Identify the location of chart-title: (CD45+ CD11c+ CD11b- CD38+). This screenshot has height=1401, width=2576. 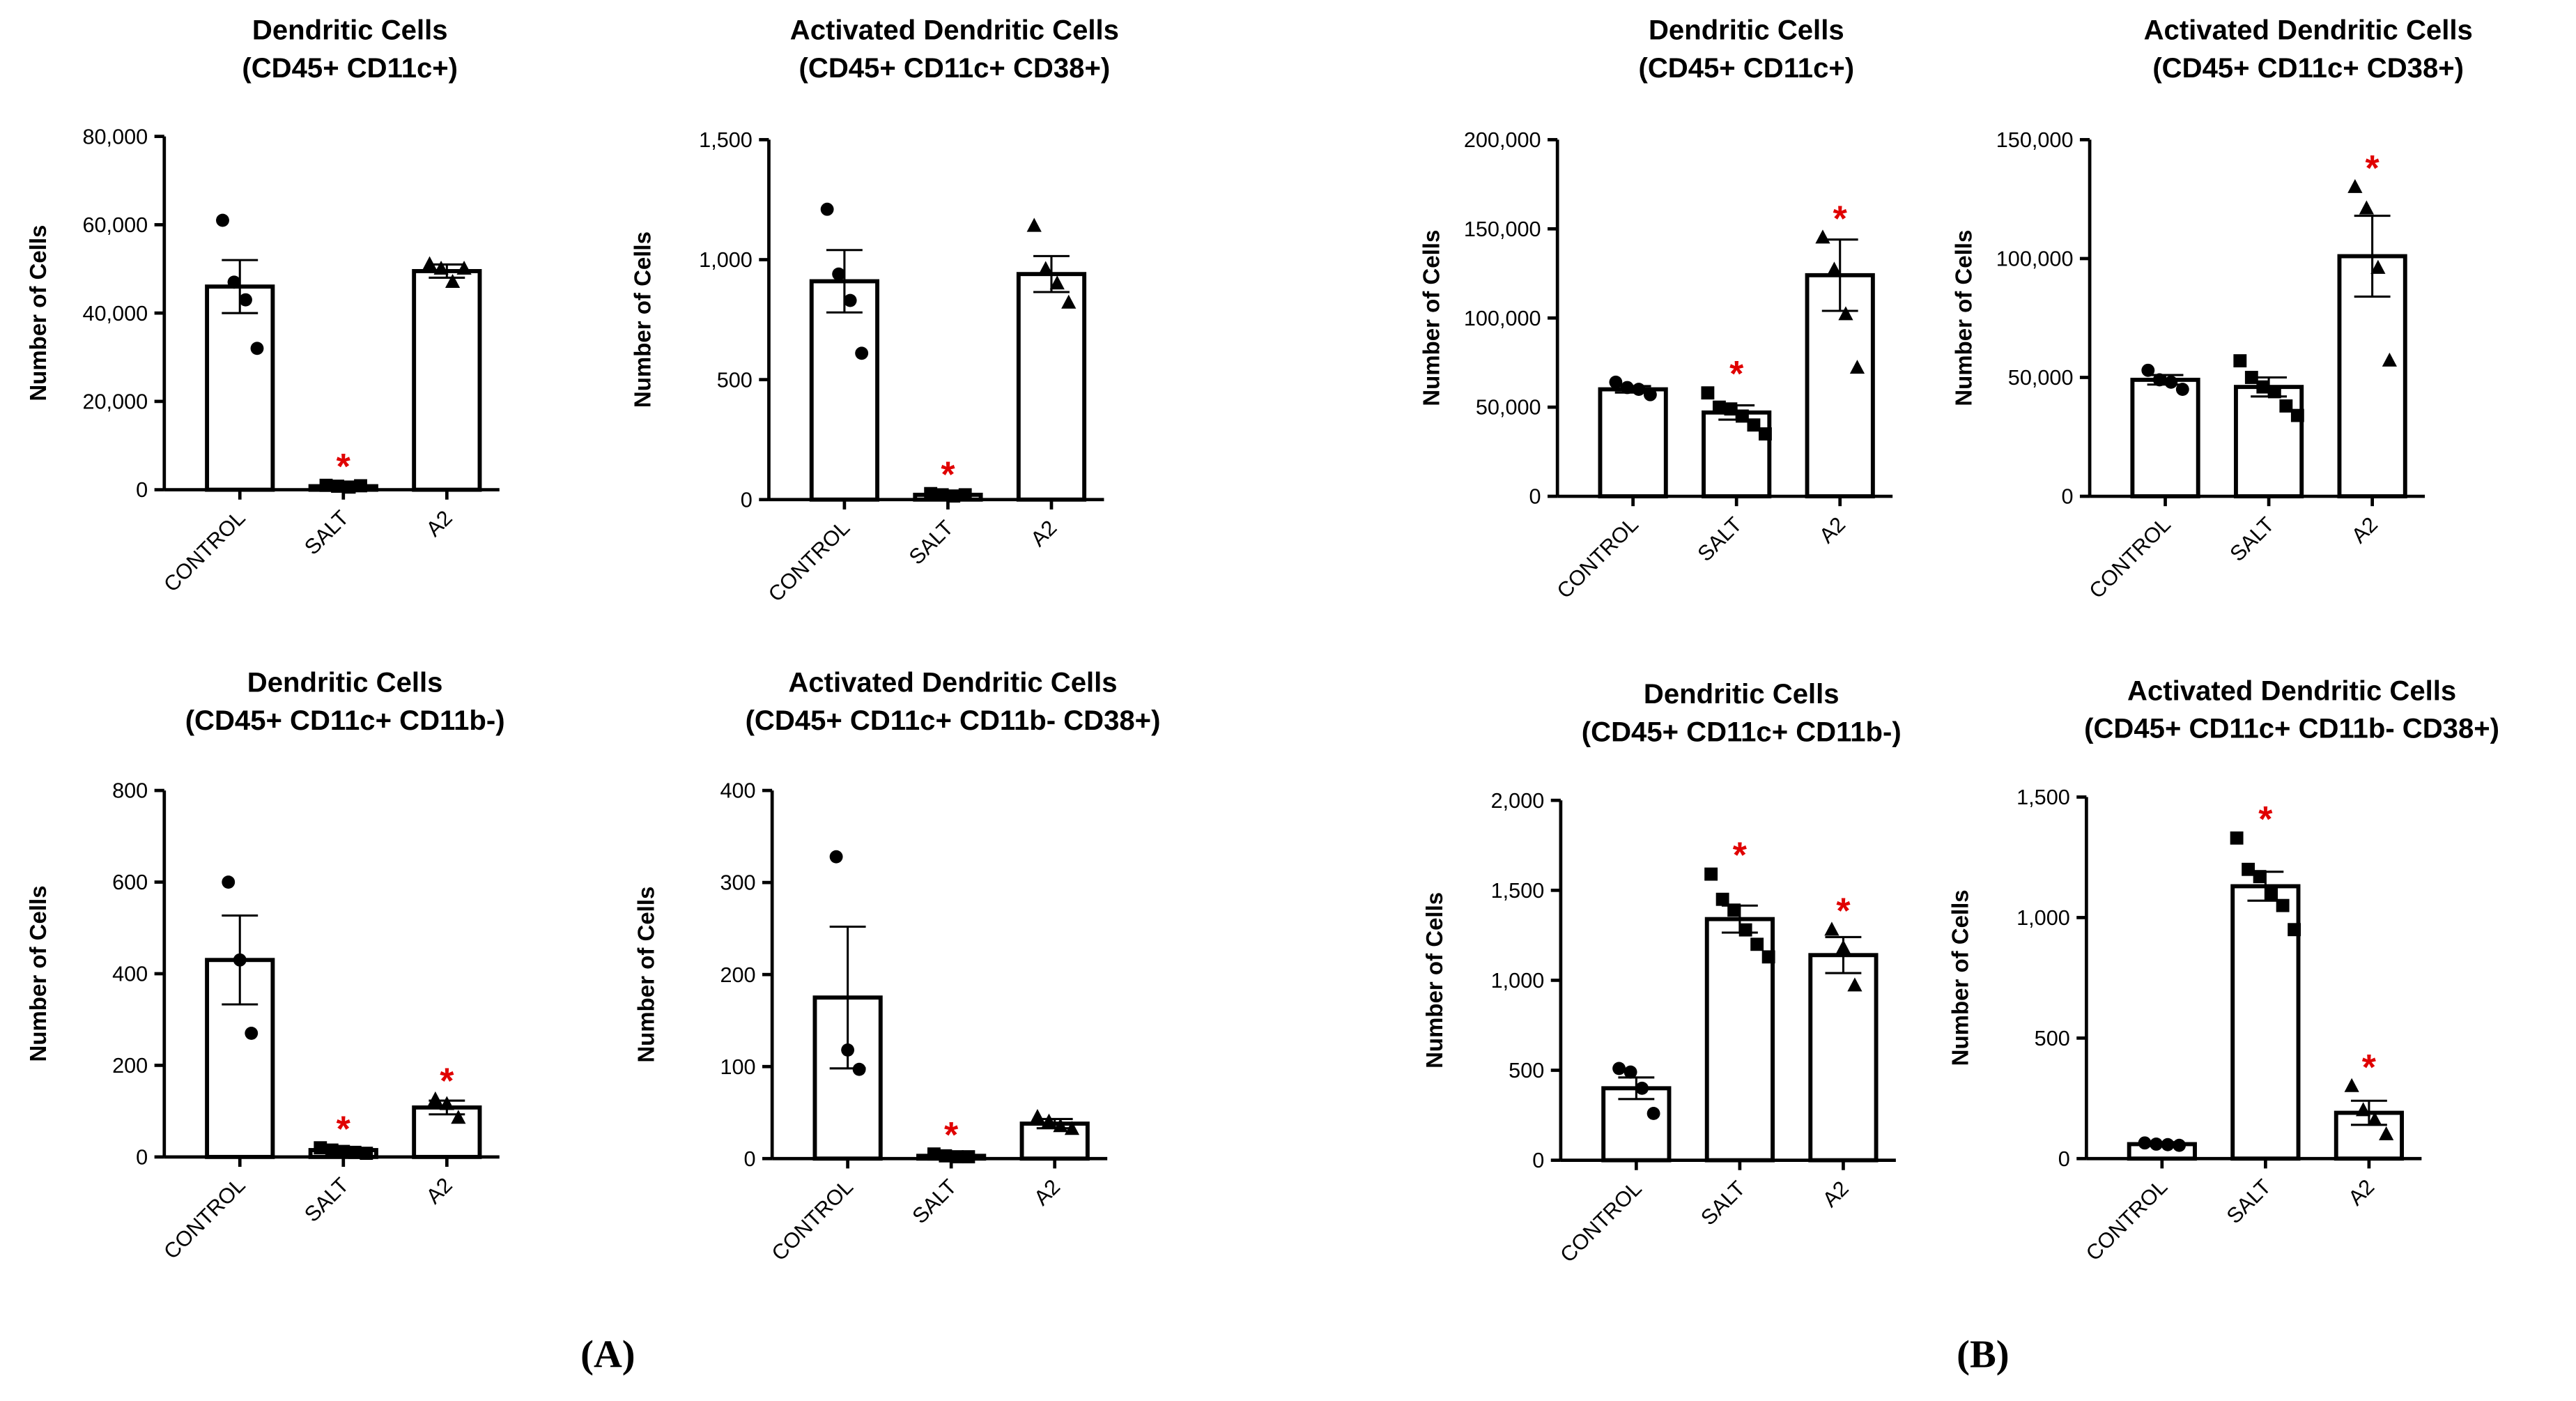
(2291, 729).